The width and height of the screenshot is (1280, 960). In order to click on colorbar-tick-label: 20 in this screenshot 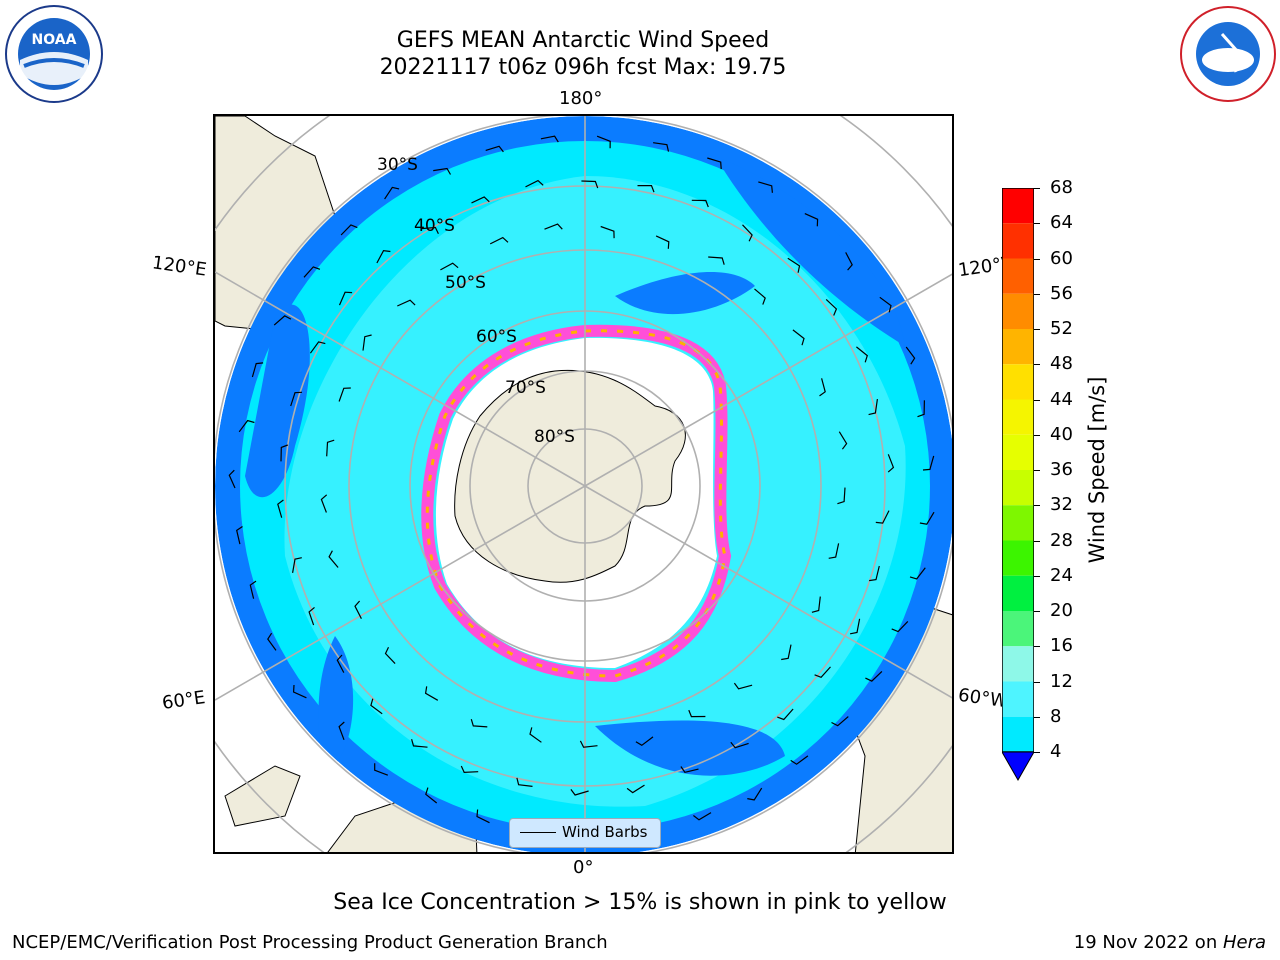, I will do `click(1061, 610)`.